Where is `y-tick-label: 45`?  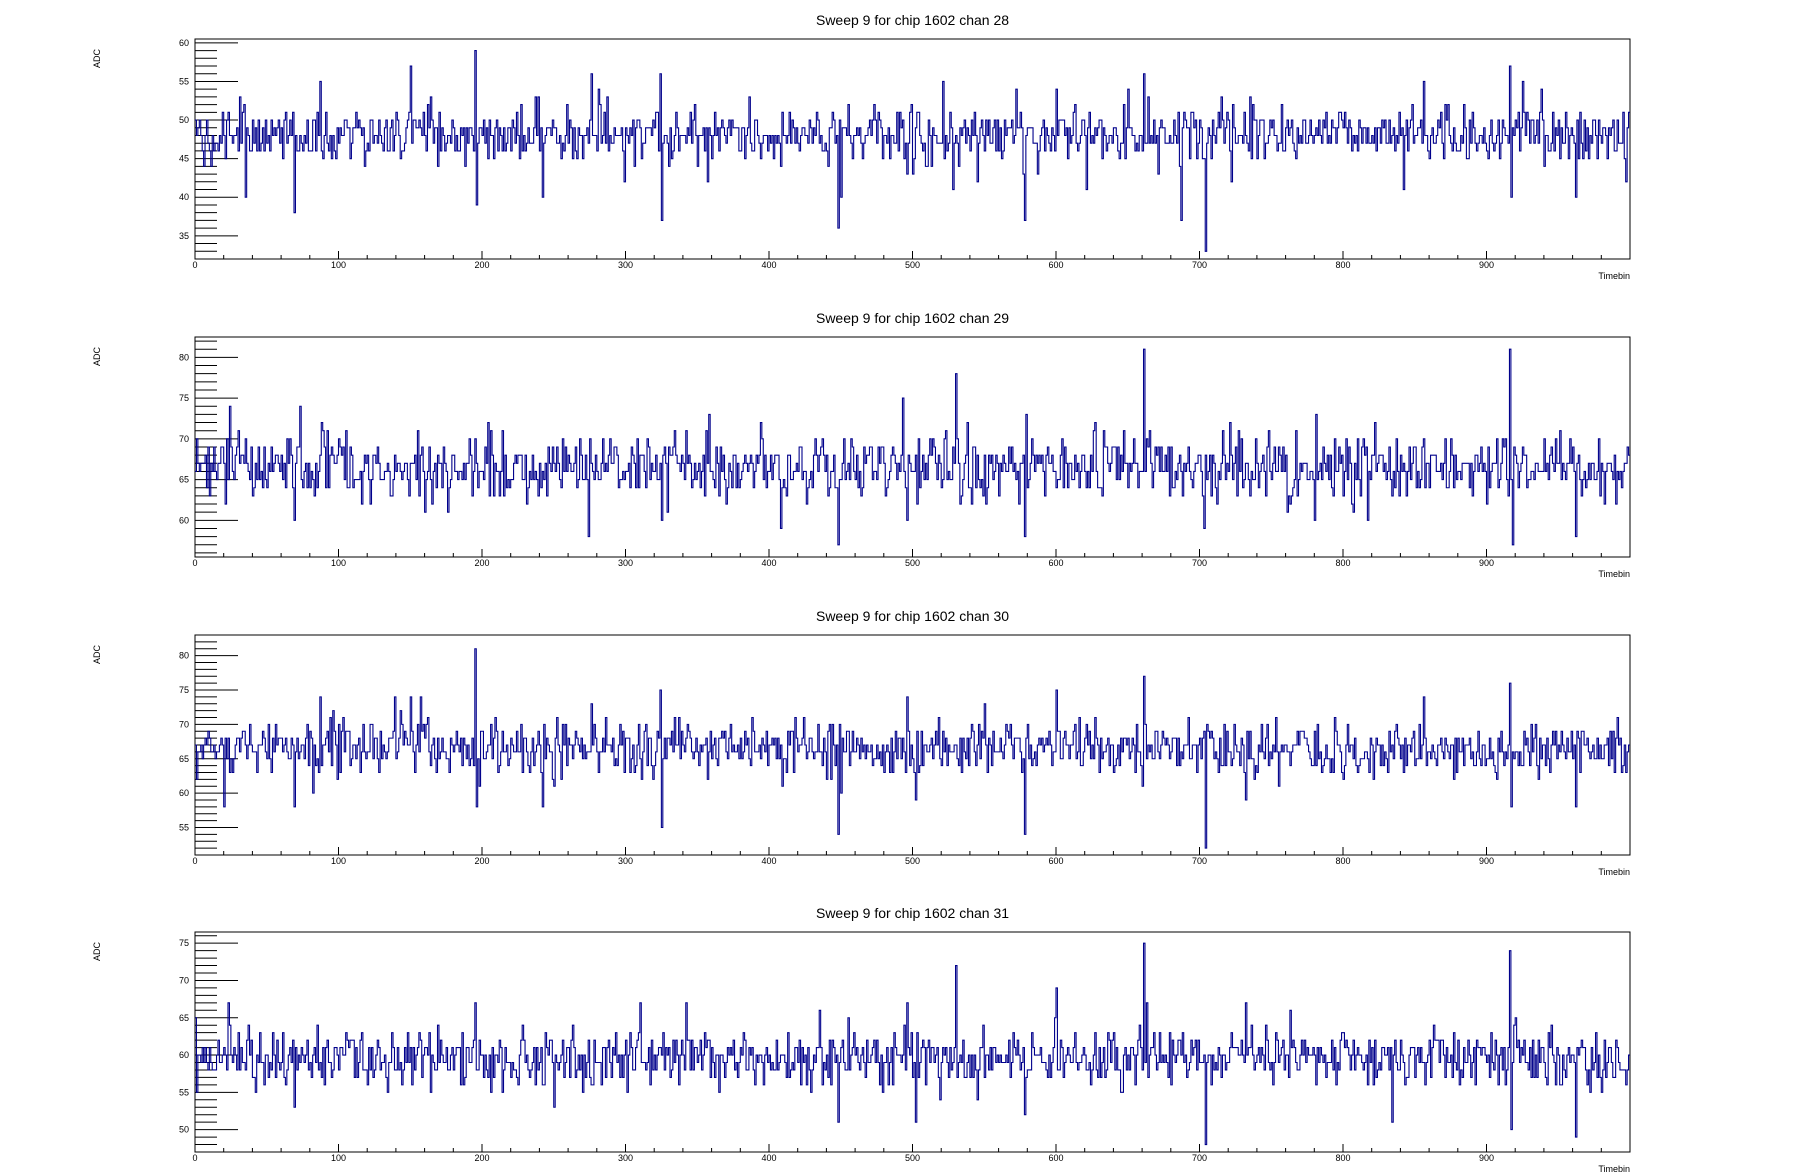 y-tick-label: 45 is located at coordinates (184, 159).